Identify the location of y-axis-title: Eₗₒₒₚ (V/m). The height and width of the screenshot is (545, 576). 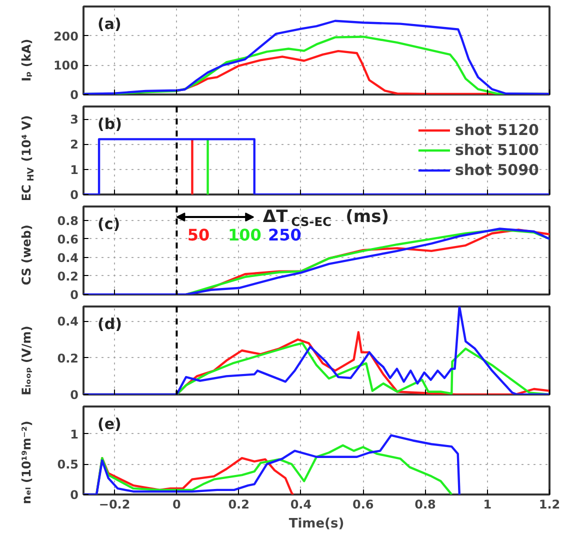
(27, 361).